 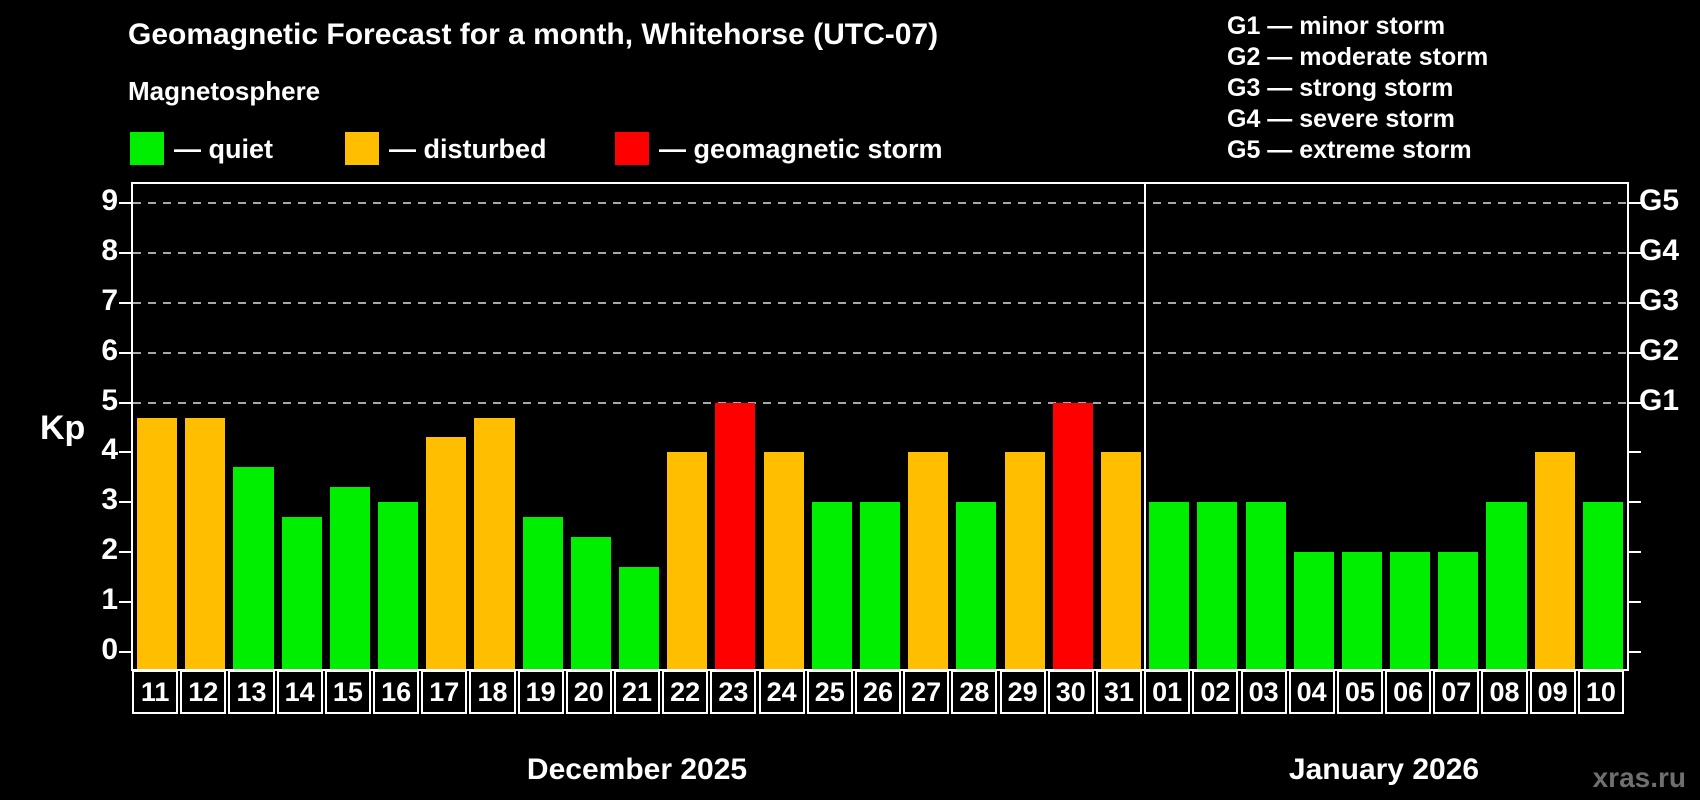 I want to click on y-tick-label-7: 7, so click(x=109, y=300).